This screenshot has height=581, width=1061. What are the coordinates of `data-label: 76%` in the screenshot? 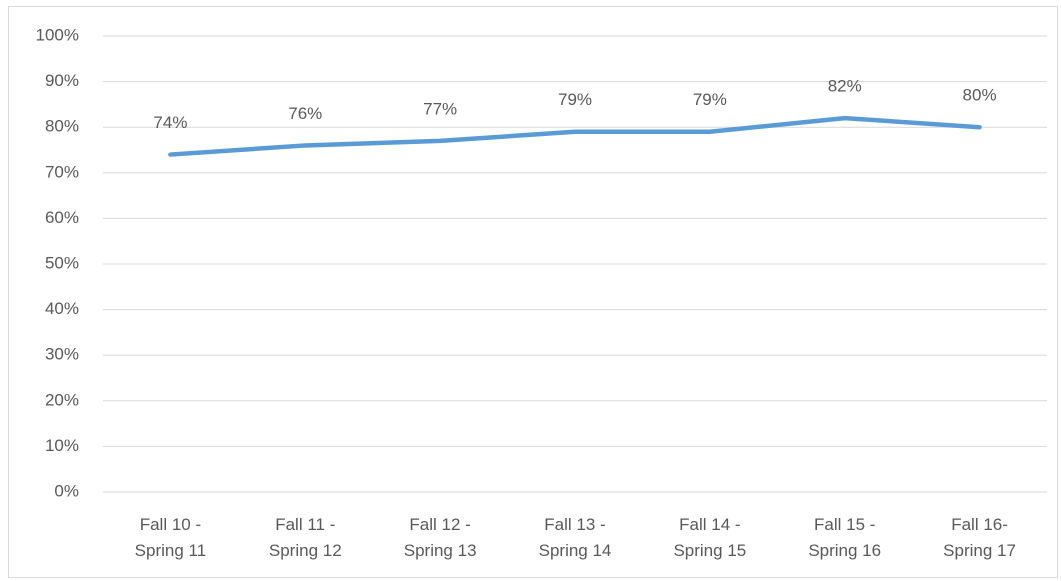 It's located at (305, 113).